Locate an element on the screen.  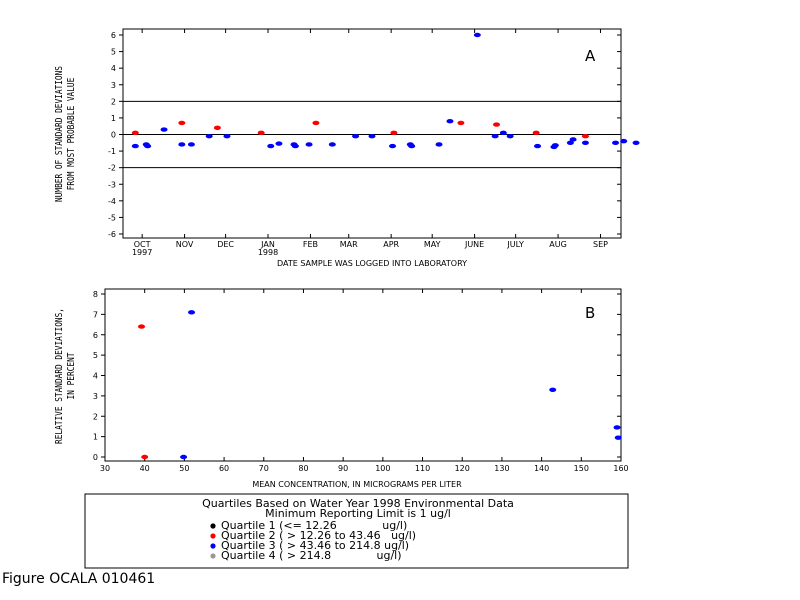
panel-a-ytick-label: 6 is located at coordinates (113, 35).